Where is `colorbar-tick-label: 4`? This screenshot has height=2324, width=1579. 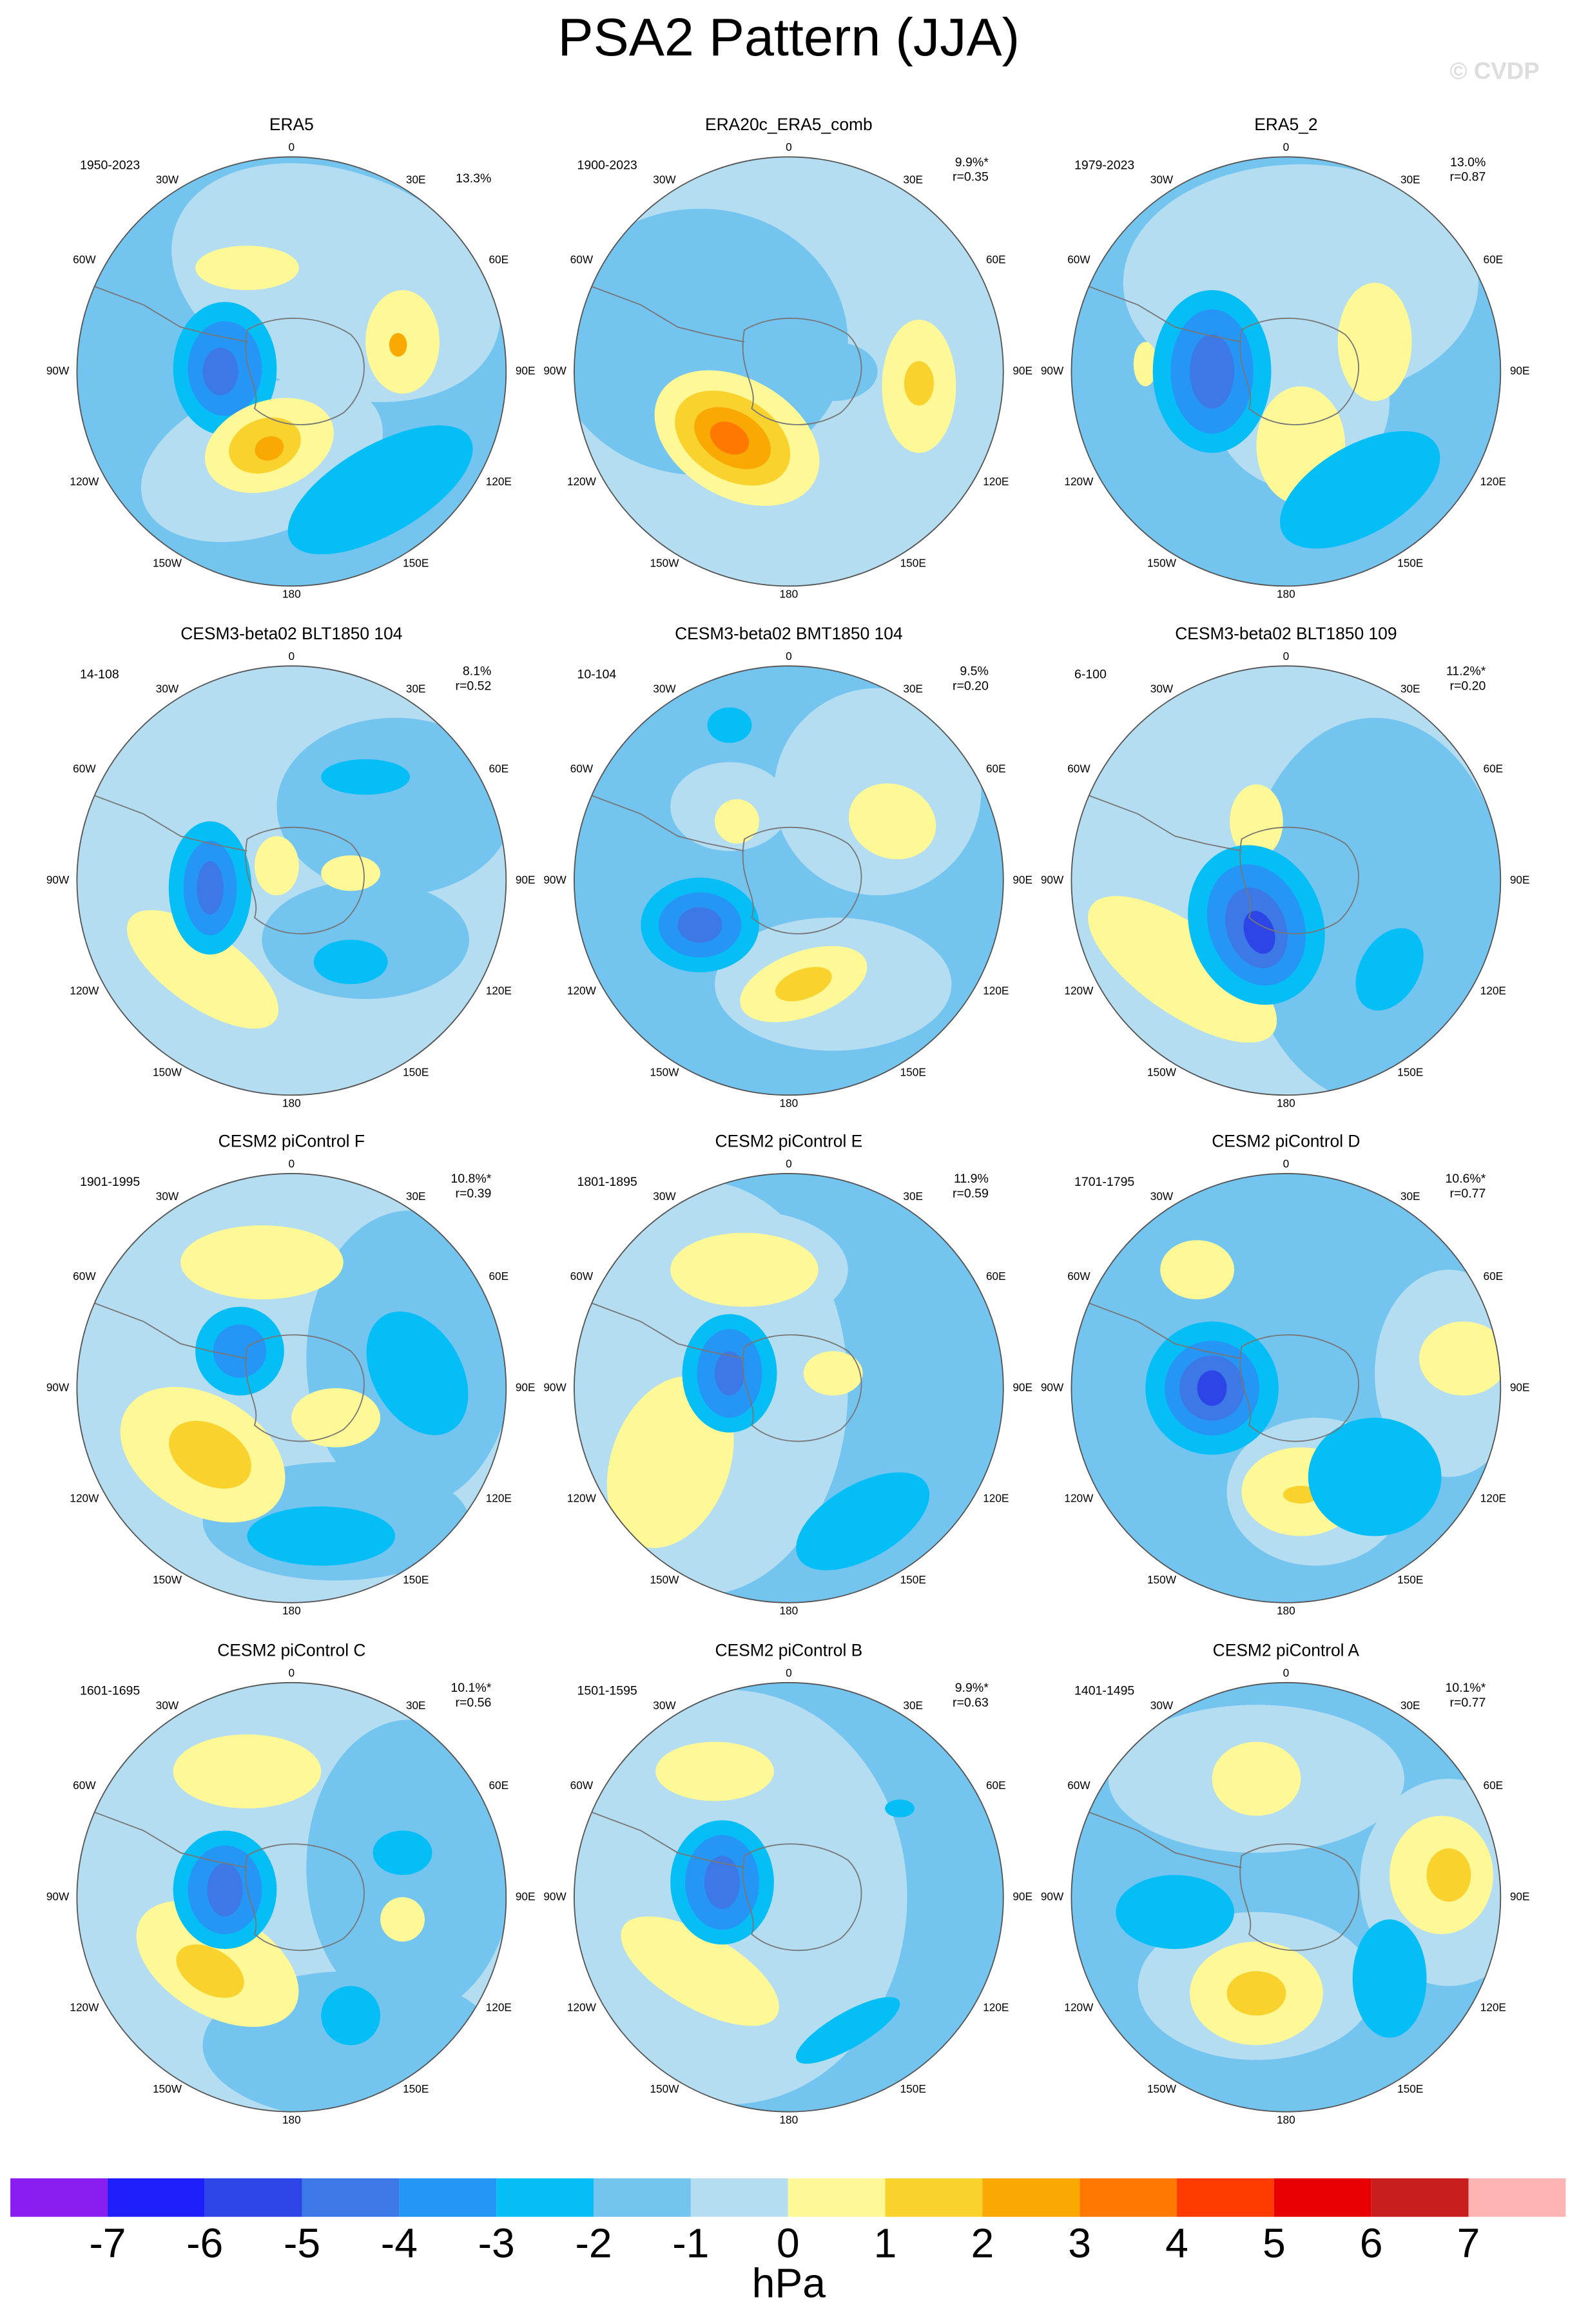 colorbar-tick-label: 4 is located at coordinates (1176, 2243).